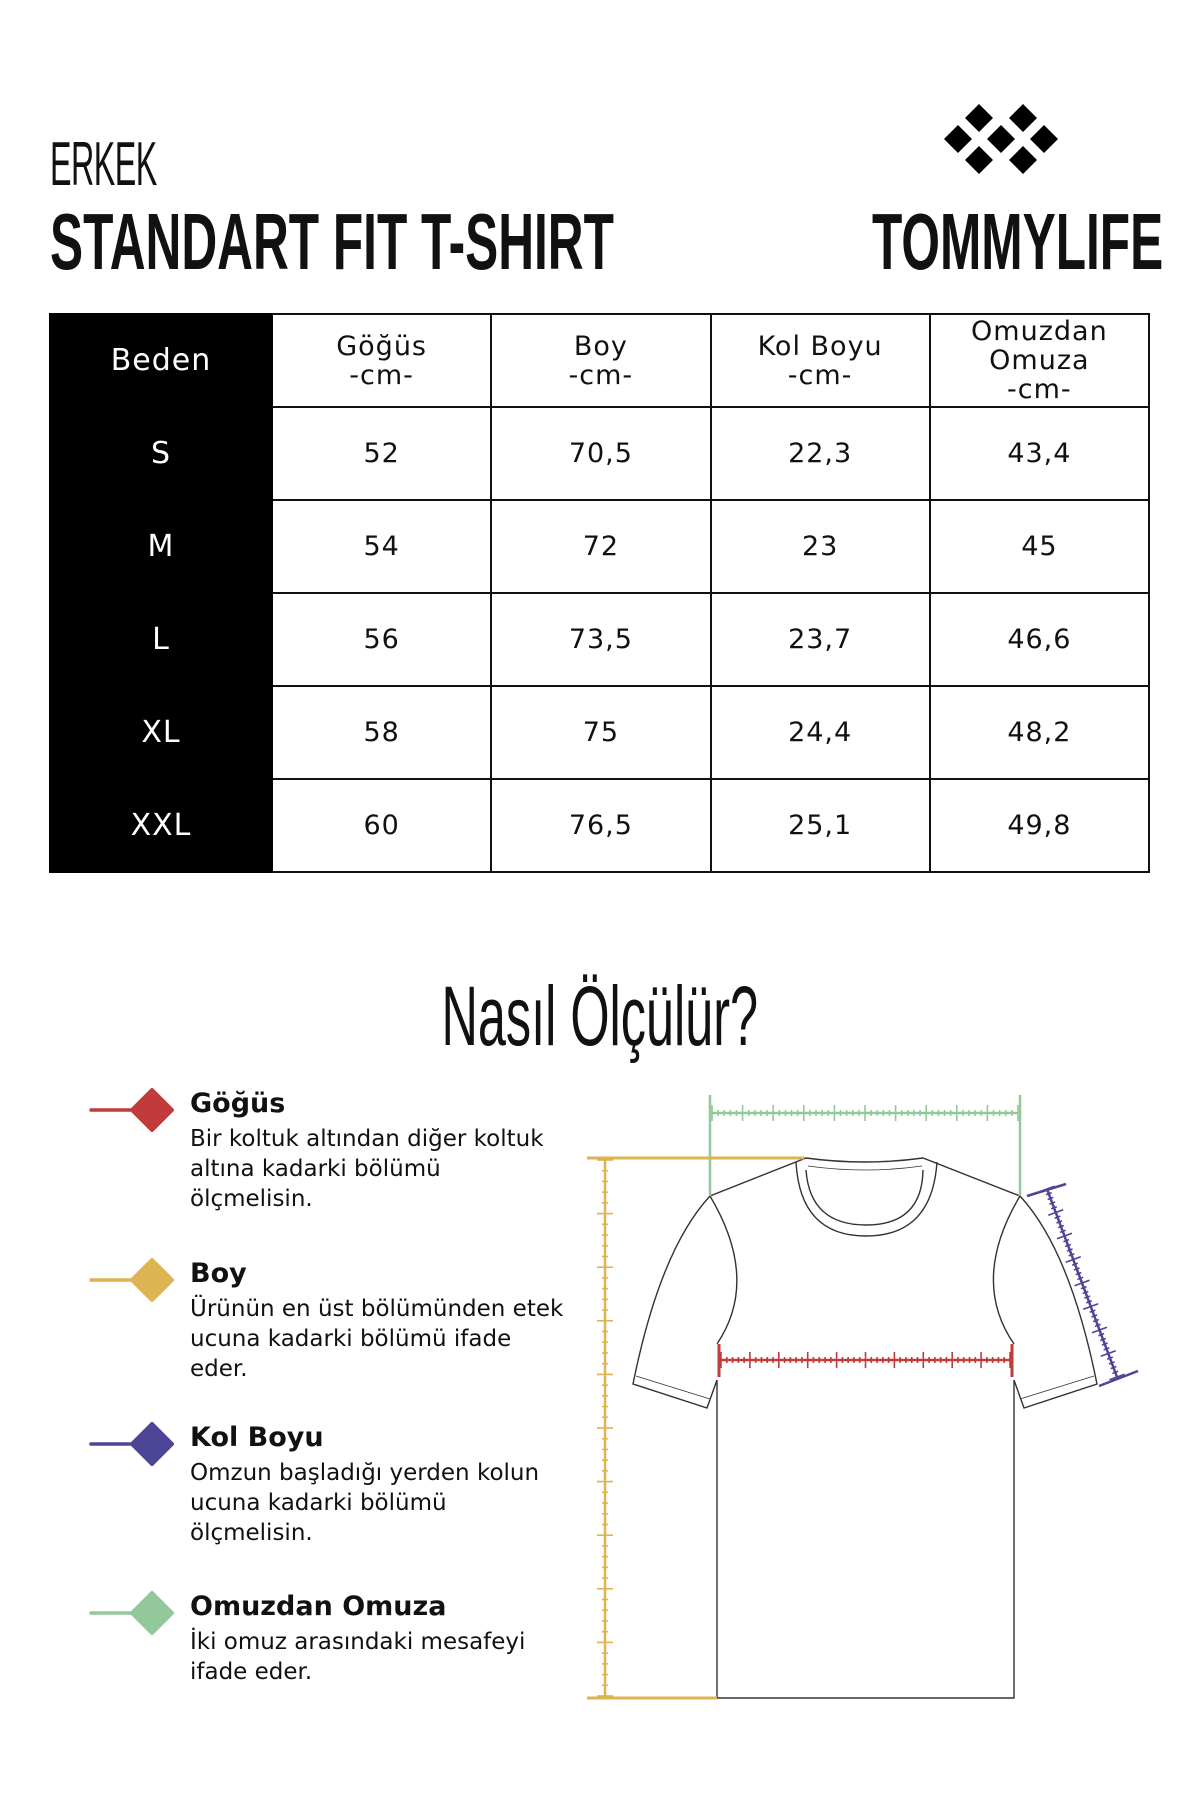 This screenshot has height=1800, width=1200. What do you see at coordinates (161, 732) in the screenshot?
I see `size-cell: XL` at bounding box center [161, 732].